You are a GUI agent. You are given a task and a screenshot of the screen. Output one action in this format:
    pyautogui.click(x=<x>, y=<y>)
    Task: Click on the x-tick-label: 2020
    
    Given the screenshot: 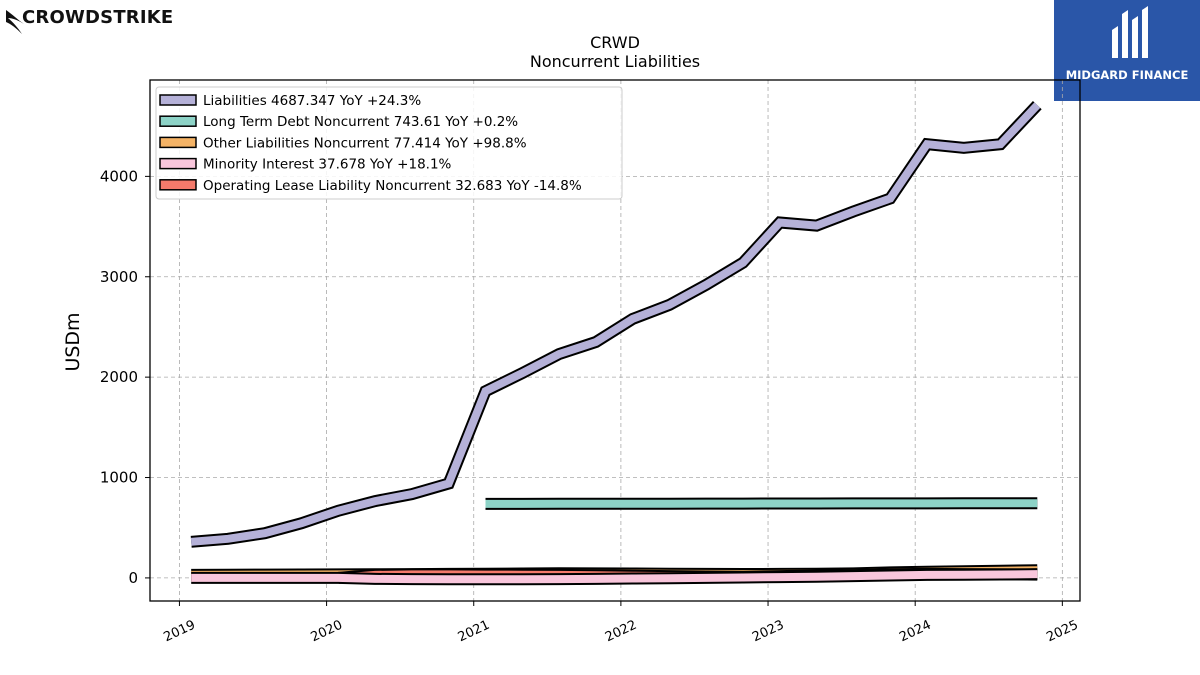 What is the action you would take?
    pyautogui.click(x=327, y=632)
    